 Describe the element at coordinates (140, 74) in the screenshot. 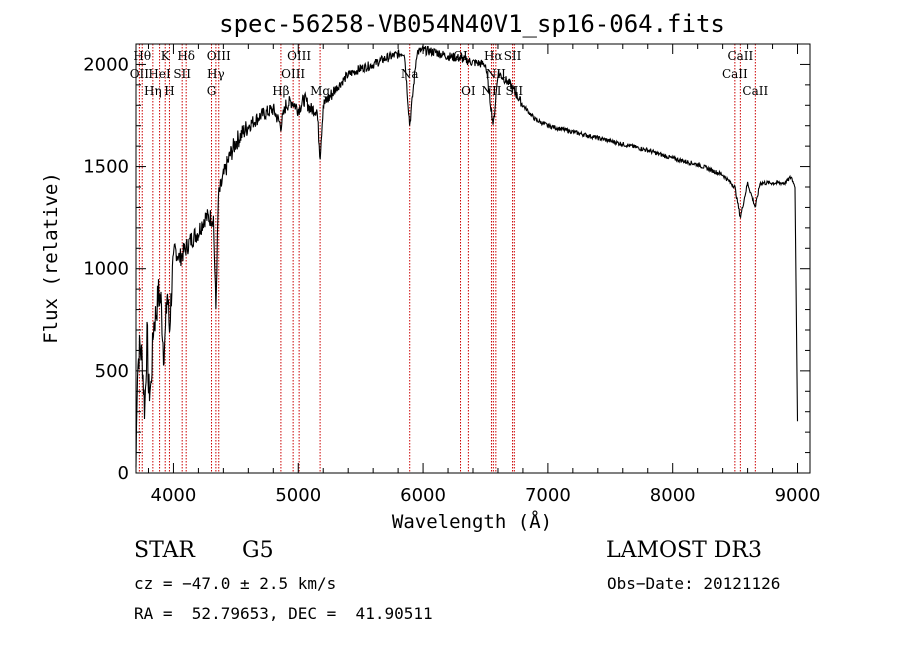

I see `line-label-0: OII` at that location.